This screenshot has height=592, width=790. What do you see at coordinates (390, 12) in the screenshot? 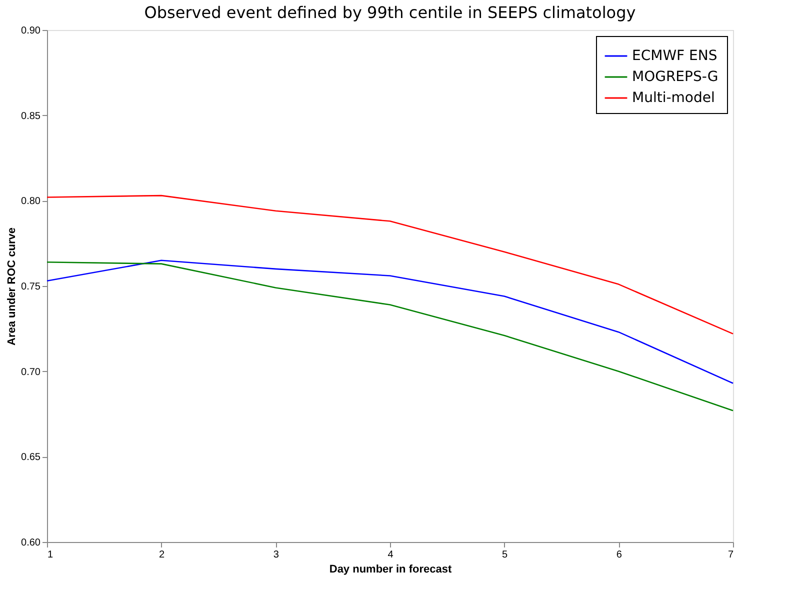
I see `chart-title: Observed event defined by 99th centile in SEEPS climatology` at bounding box center [390, 12].